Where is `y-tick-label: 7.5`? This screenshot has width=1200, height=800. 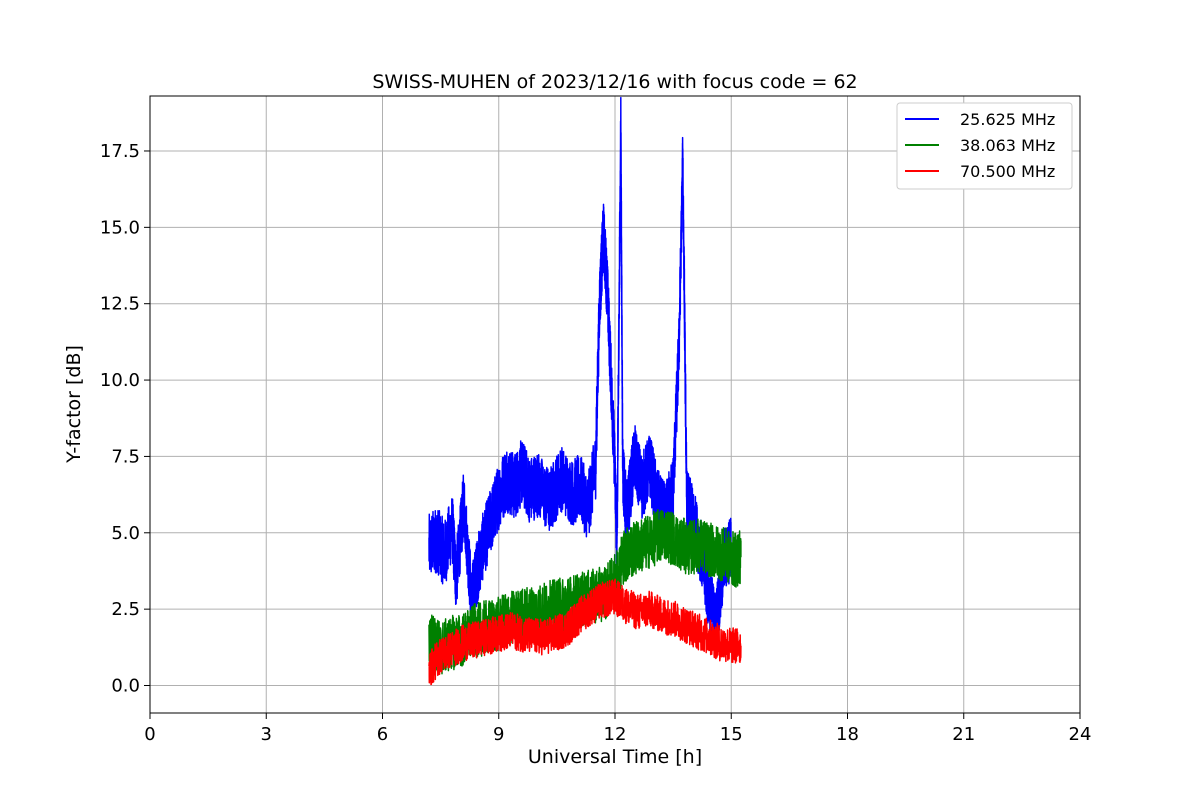 y-tick-label: 7.5 is located at coordinates (125, 456).